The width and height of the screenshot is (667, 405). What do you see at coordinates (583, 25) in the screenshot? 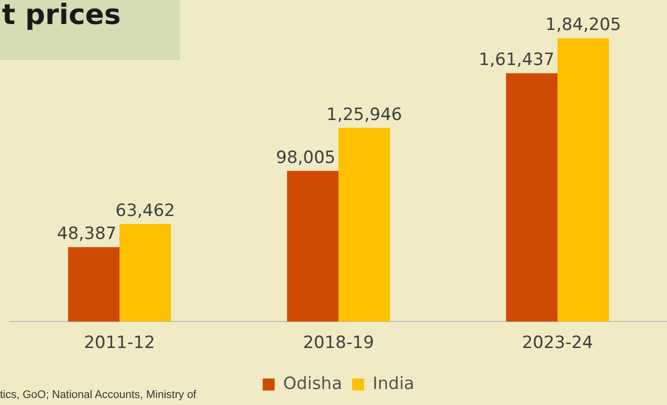
I see `data-label: 1,84,205` at bounding box center [583, 25].